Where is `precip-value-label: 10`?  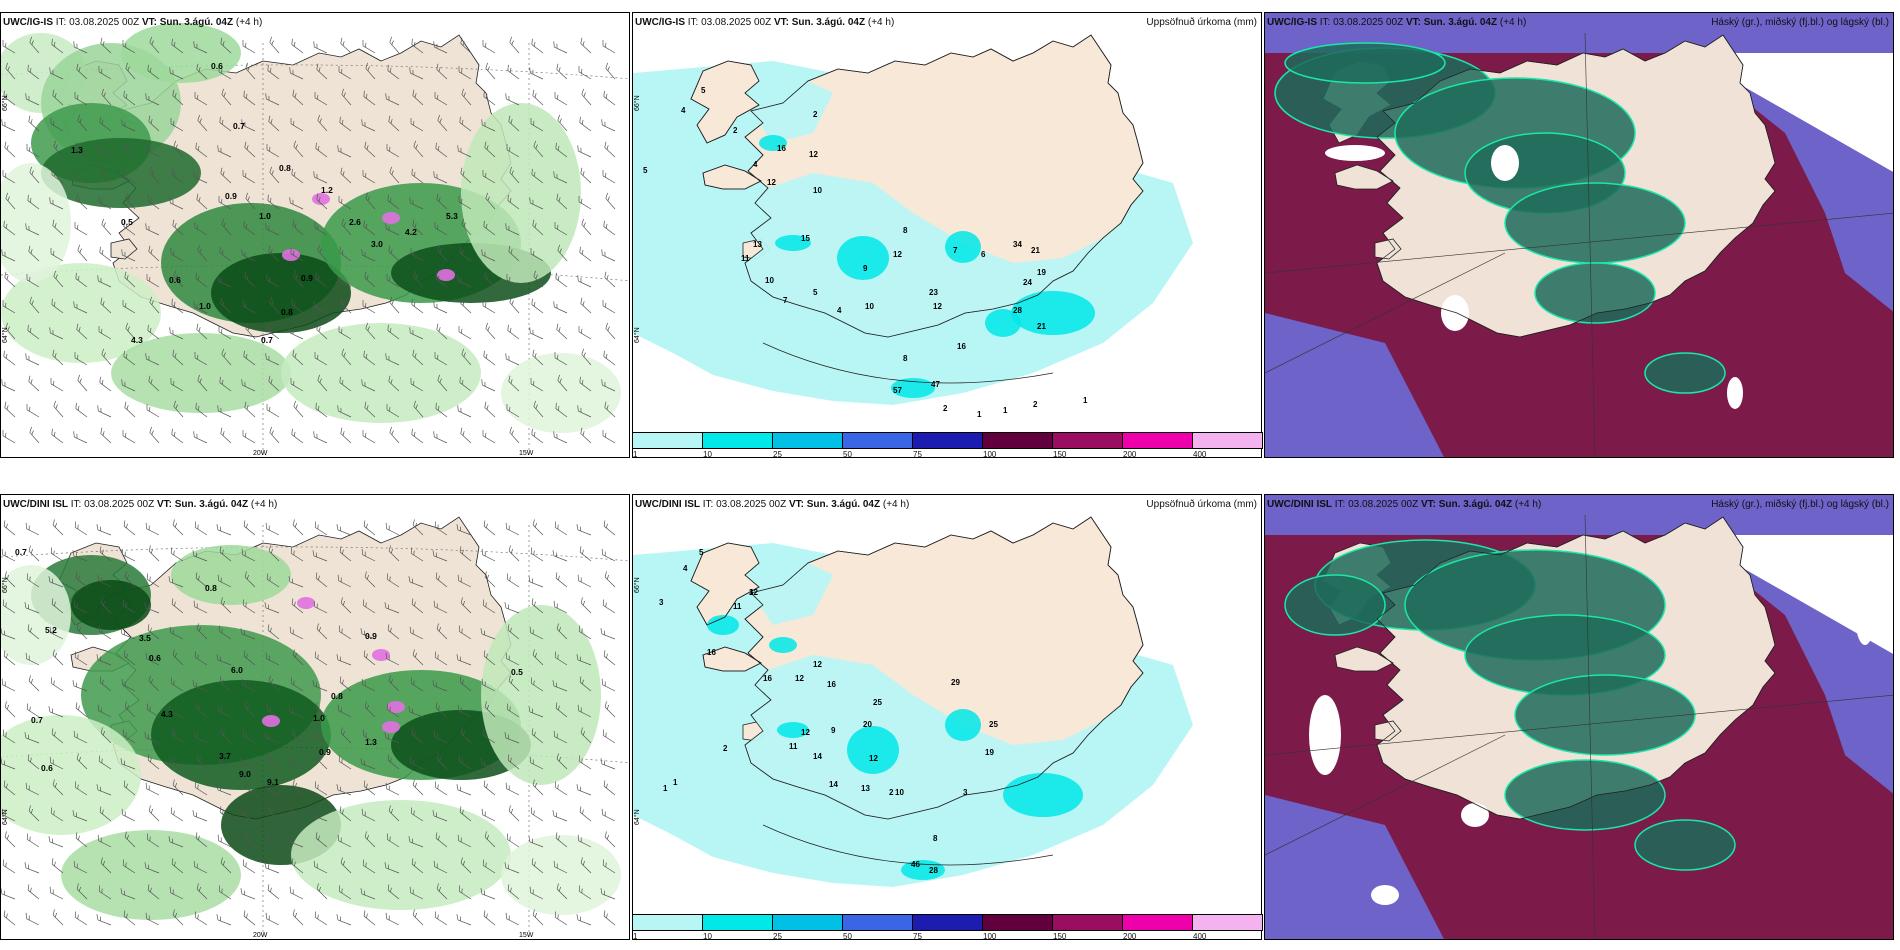 precip-value-label: 10 is located at coordinates (899, 792).